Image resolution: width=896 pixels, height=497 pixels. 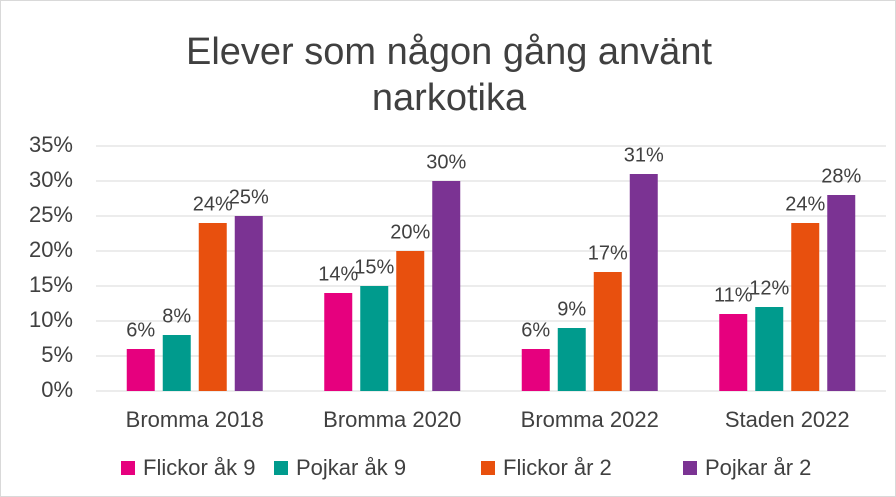 What do you see at coordinates (571, 309) in the screenshot?
I see `data-label: 9%` at bounding box center [571, 309].